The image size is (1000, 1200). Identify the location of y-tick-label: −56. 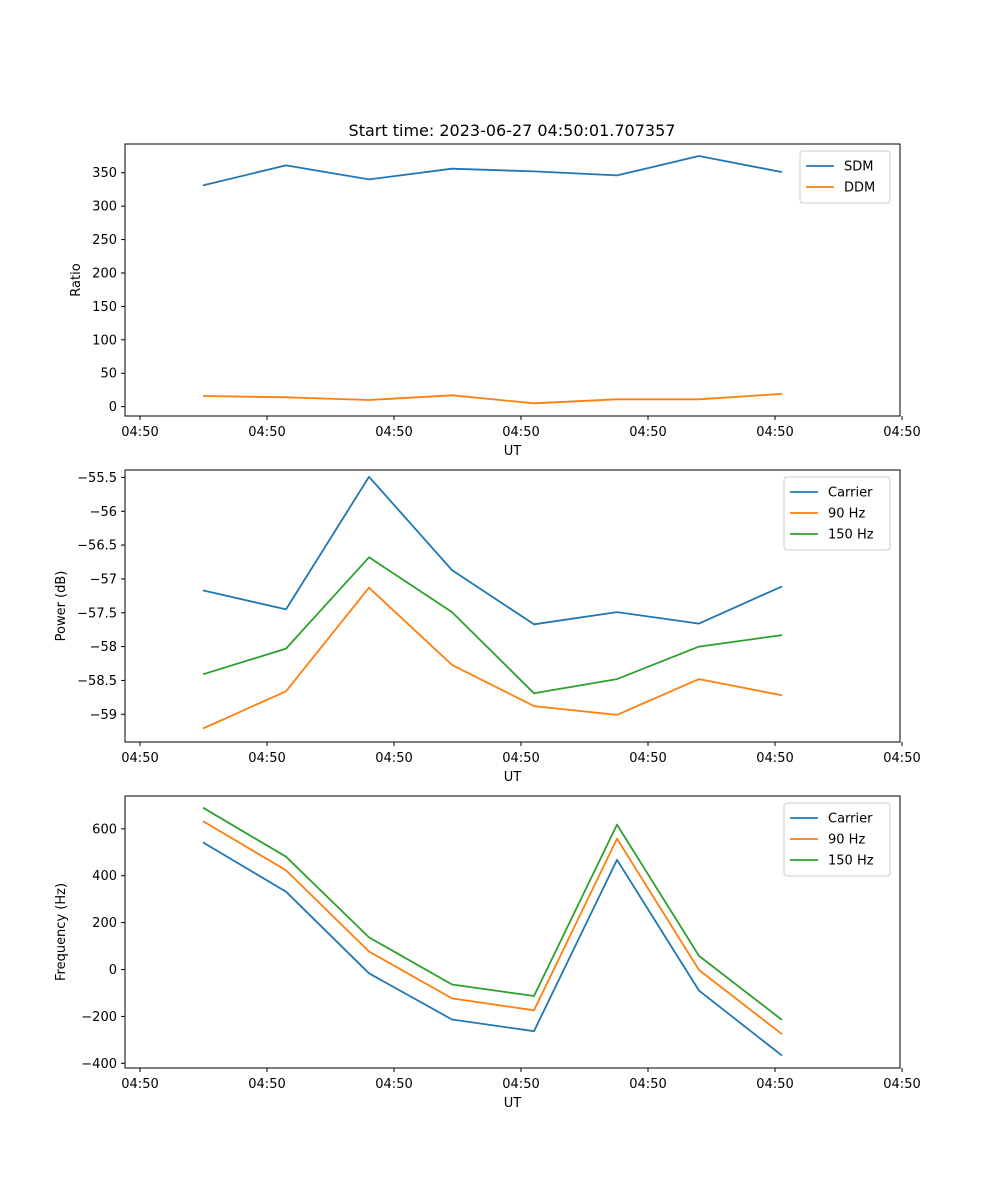
(103, 512).